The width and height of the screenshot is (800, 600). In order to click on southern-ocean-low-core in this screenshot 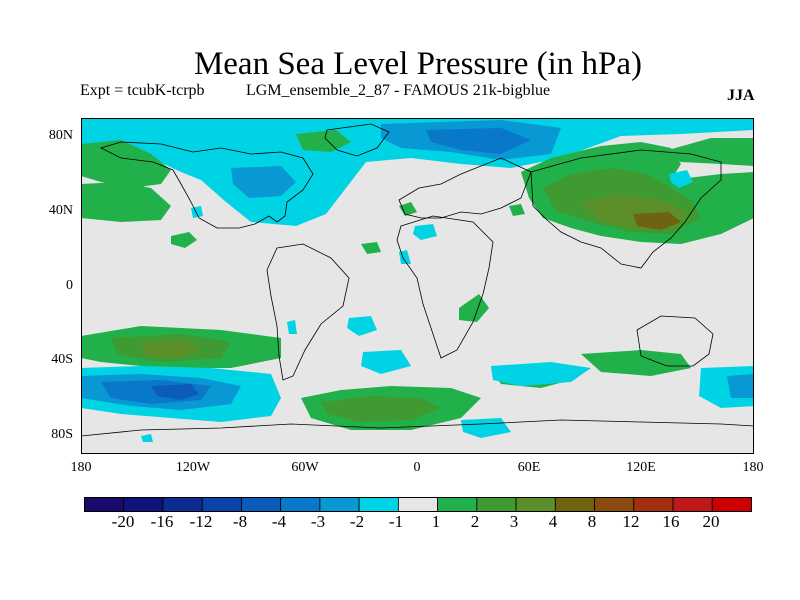, I will do `click(175, 392)`.